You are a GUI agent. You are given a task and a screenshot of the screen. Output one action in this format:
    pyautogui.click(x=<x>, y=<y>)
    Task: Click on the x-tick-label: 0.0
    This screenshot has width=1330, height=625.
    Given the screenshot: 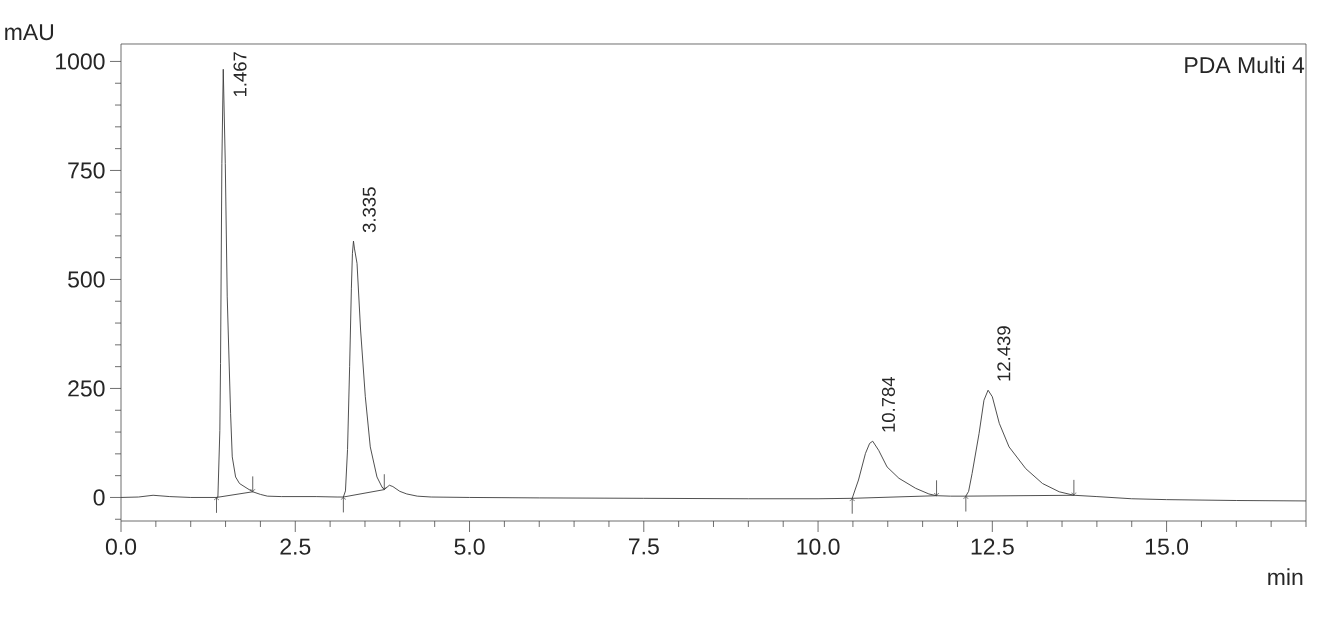 What is the action you would take?
    pyautogui.click(x=121, y=546)
    